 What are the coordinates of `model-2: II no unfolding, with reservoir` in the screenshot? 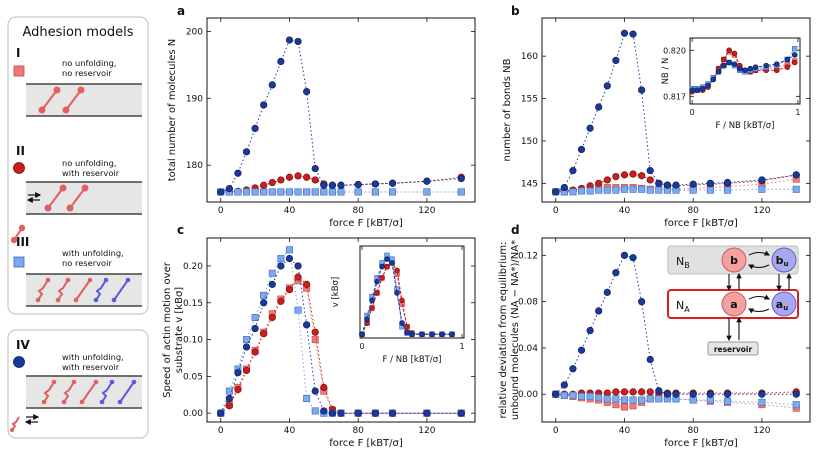 It's located at (76, 194).